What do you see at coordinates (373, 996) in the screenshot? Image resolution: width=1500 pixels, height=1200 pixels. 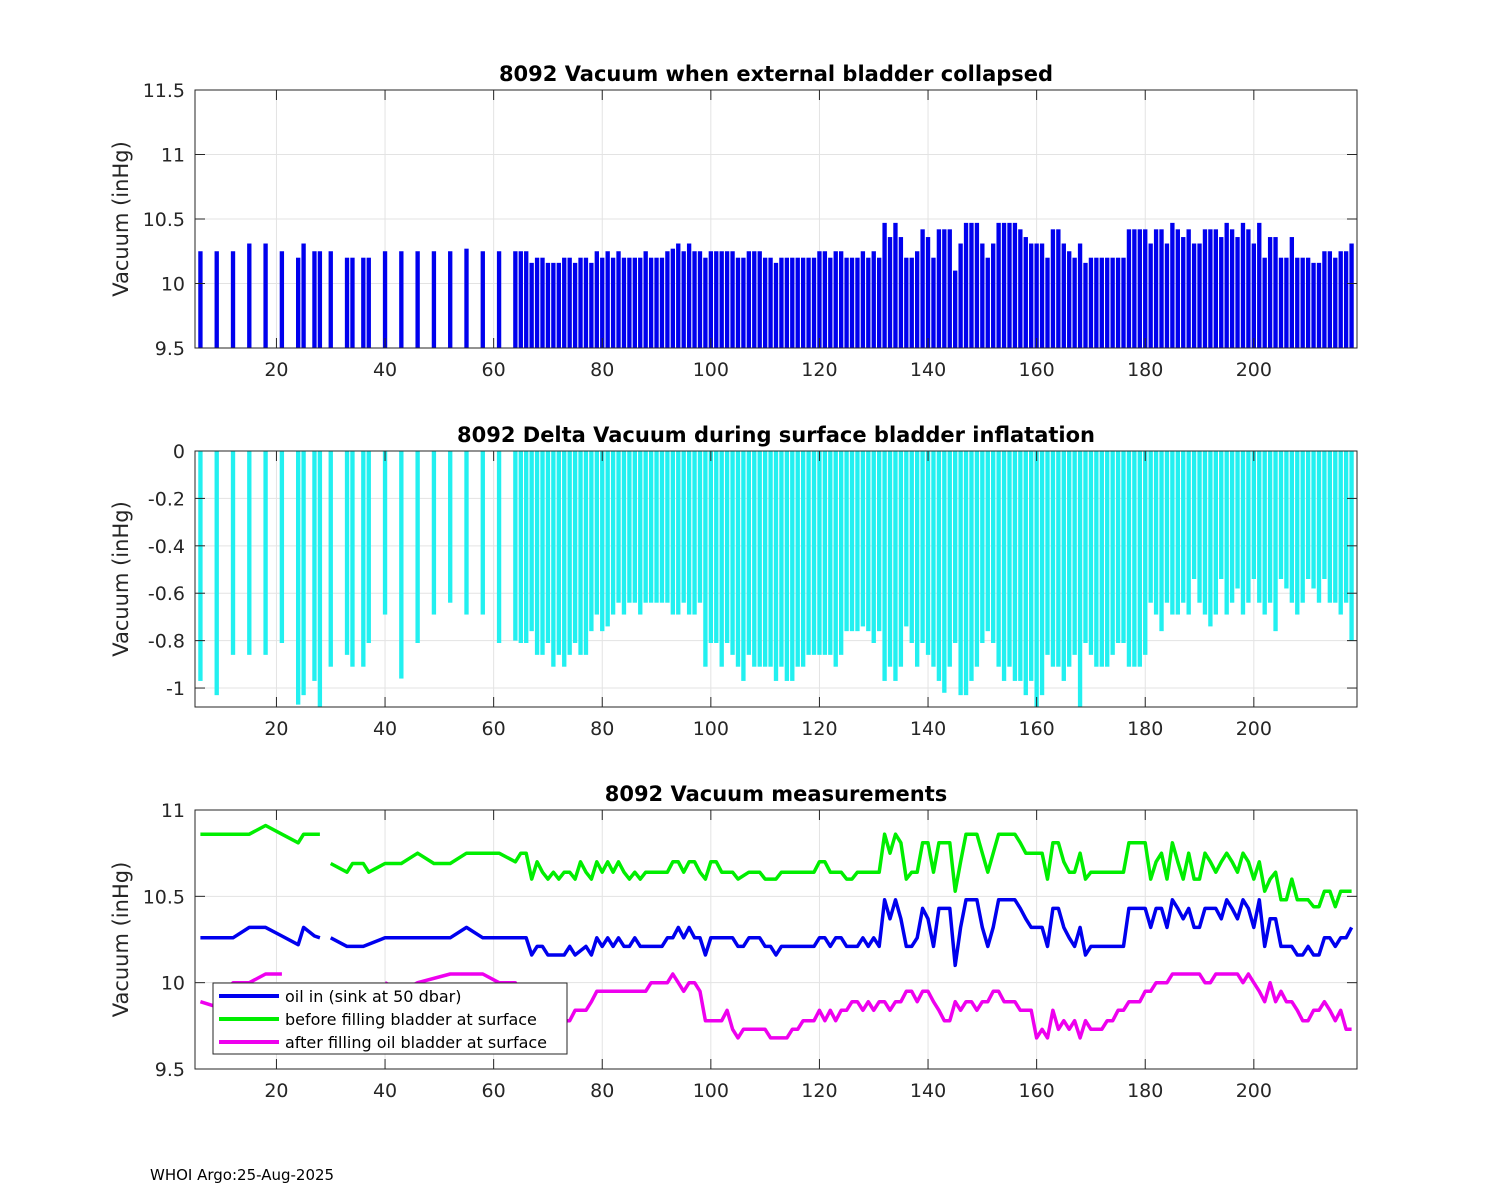 I see `legend-label: oil in (sink at 50 dbar)` at bounding box center [373, 996].